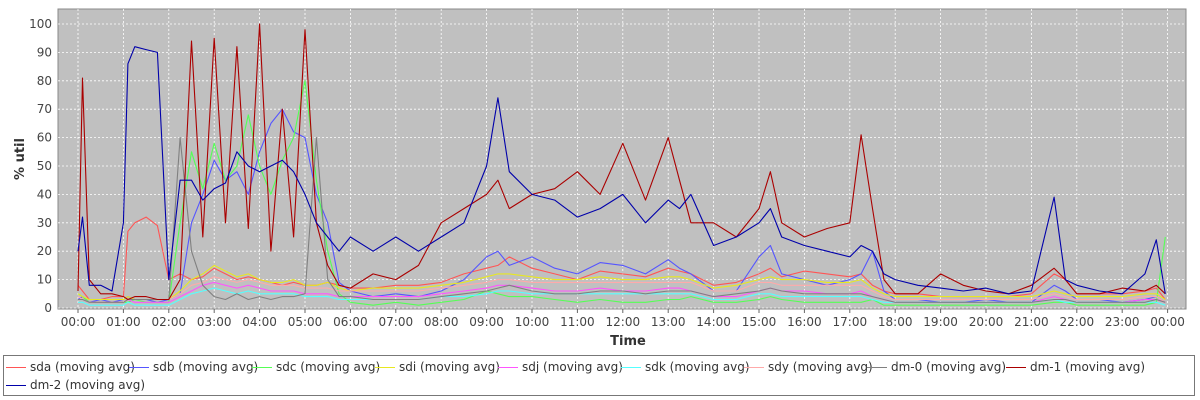  I want to click on x-tick-label: 19:00, so click(940, 322).